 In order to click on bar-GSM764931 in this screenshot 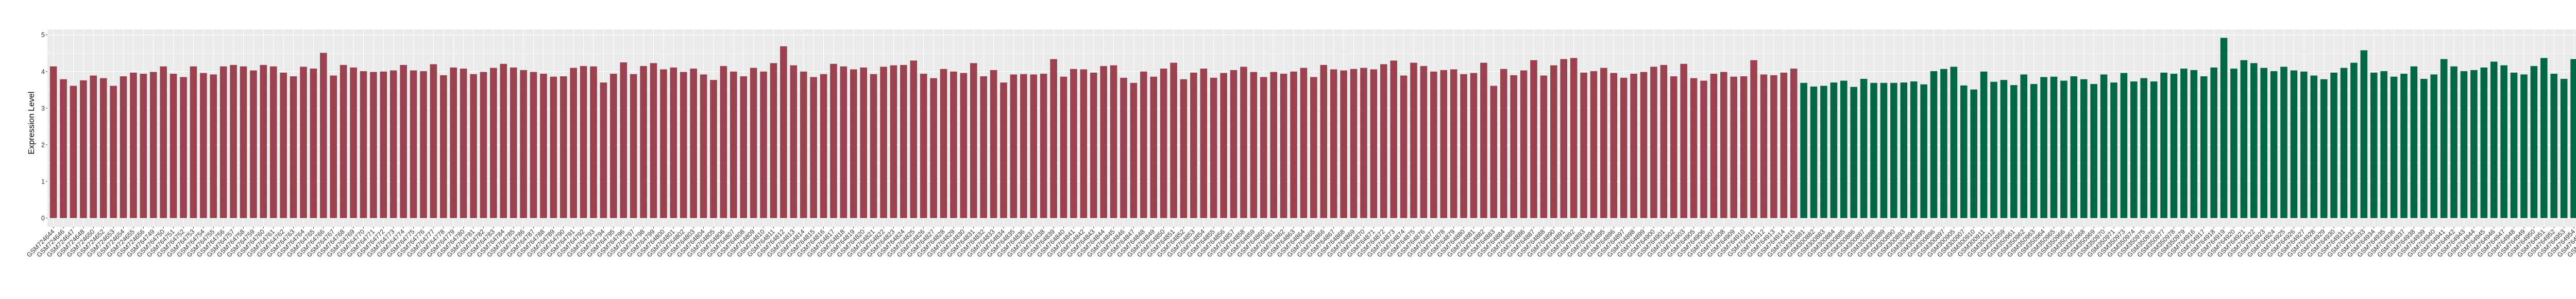, I will do `click(2344, 143)`.